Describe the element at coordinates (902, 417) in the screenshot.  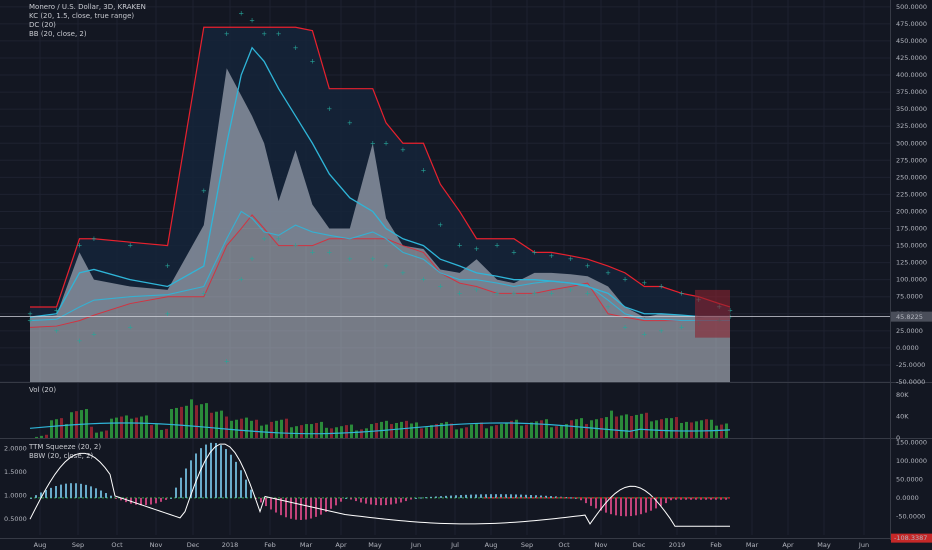
I see `volume-tick: 40K` at that location.